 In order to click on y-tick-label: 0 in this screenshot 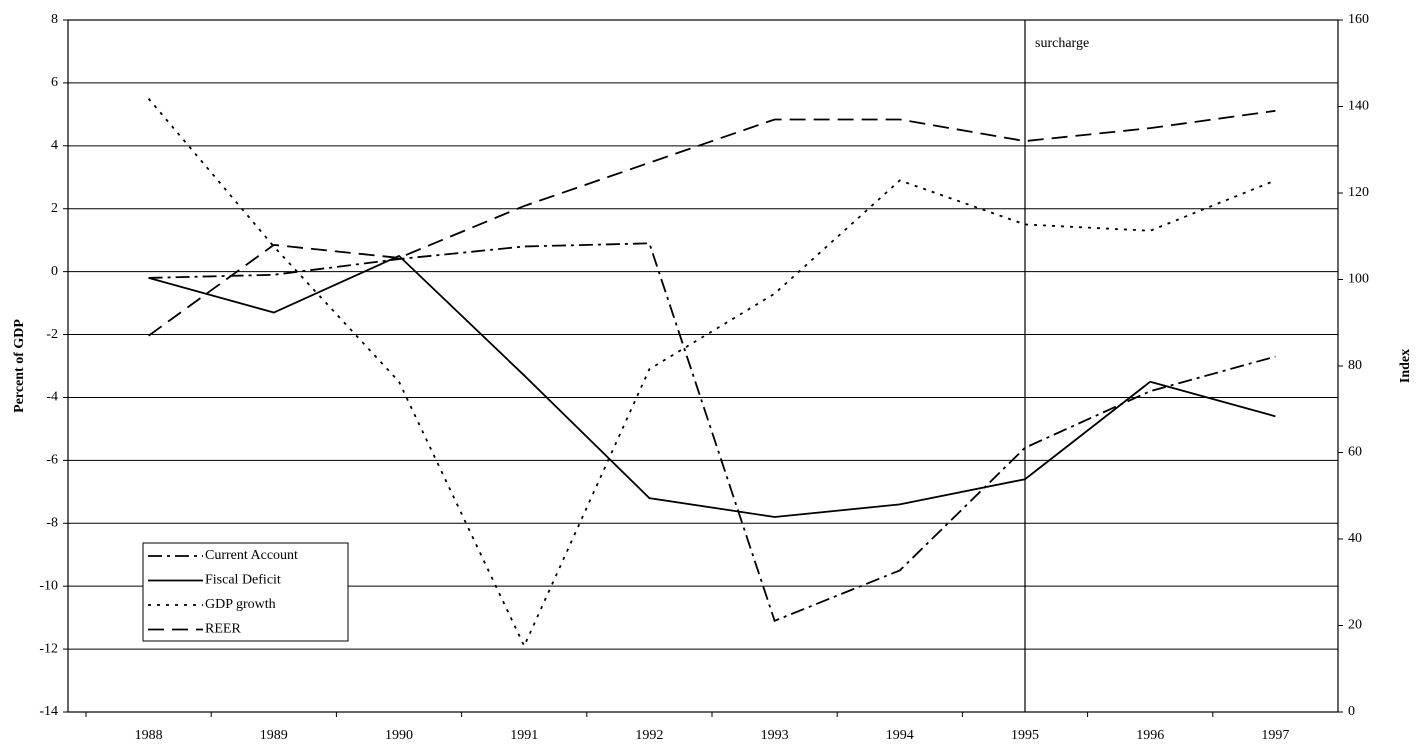, I will do `click(54, 271)`.